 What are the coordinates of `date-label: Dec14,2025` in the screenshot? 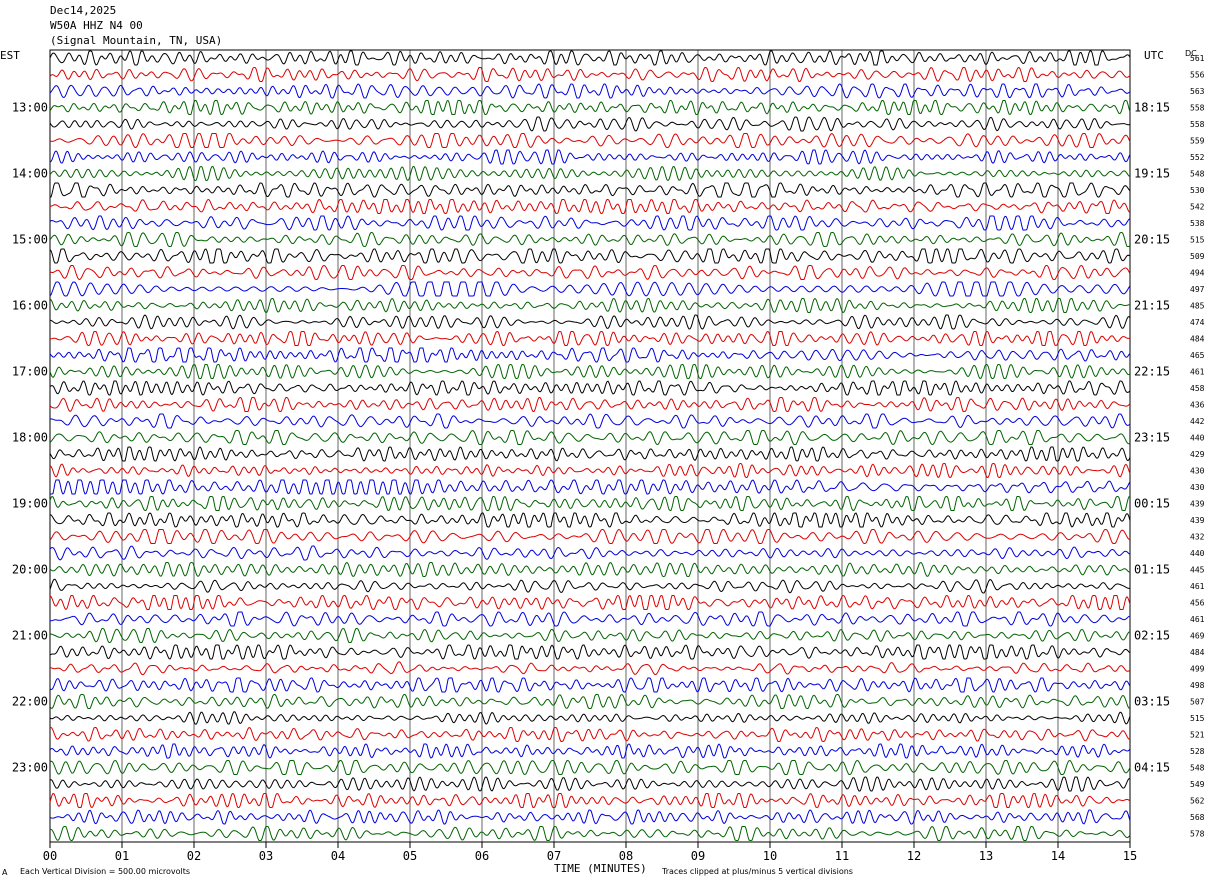 It's located at (83, 10).